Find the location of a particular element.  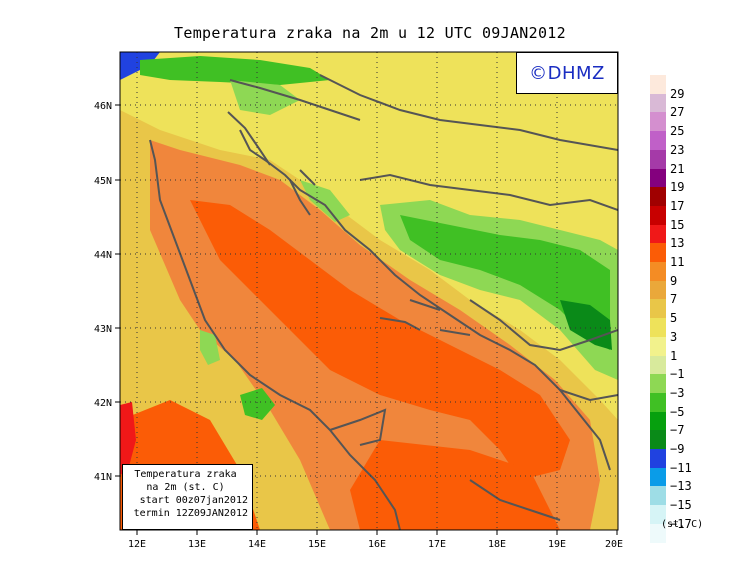

info-line-start: start 00z07jan2012 is located at coordinates (193, 500).